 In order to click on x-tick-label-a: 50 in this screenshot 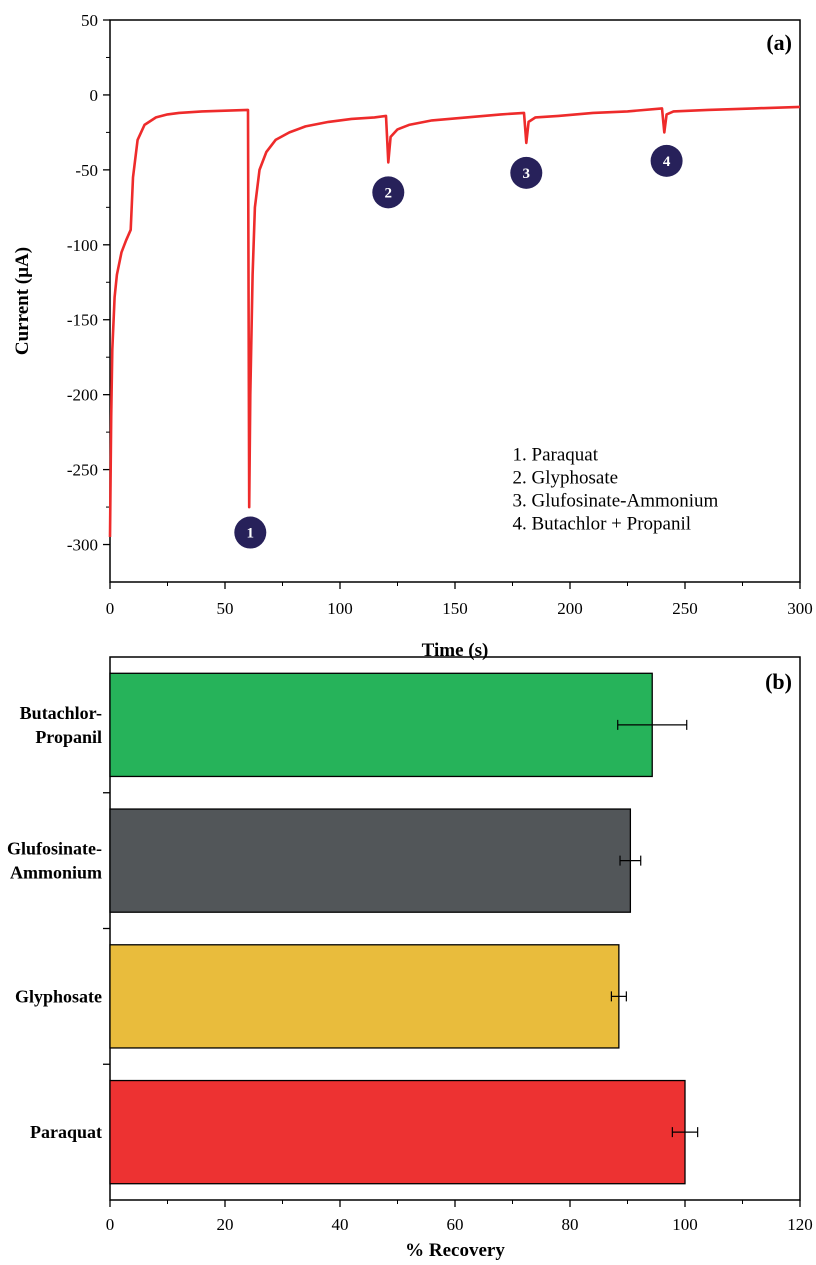, I will do `click(225, 608)`.